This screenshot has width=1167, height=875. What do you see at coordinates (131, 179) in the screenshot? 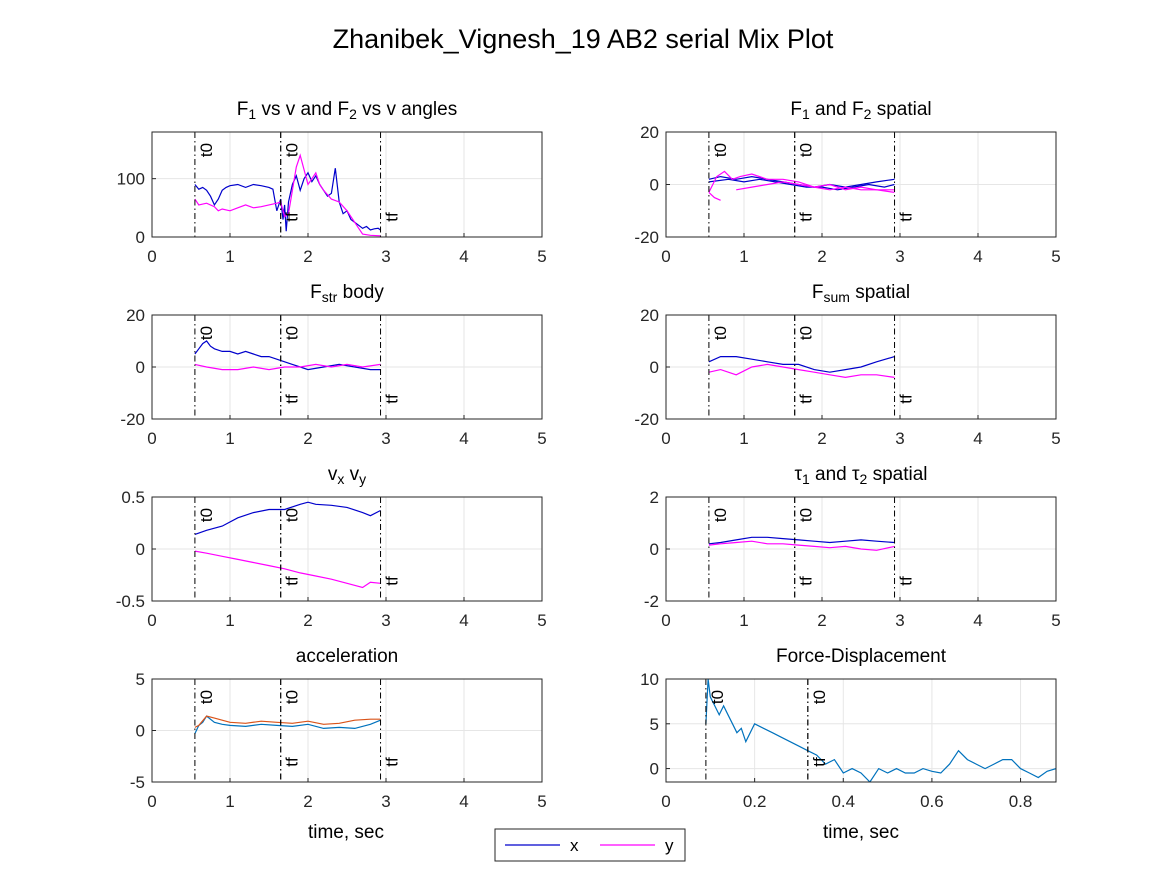
I see `y-tick-label: 100` at bounding box center [131, 179].